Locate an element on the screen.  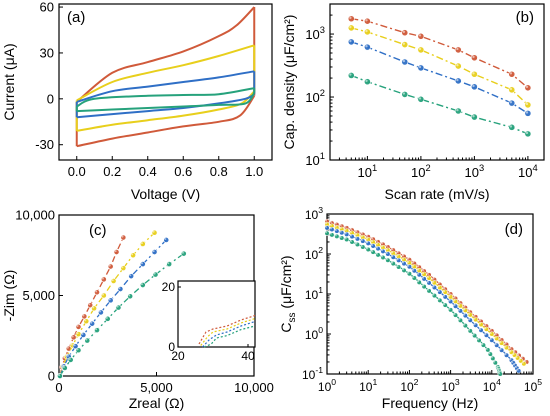
inset-y-tick-label: 0 is located at coordinates (171, 347).